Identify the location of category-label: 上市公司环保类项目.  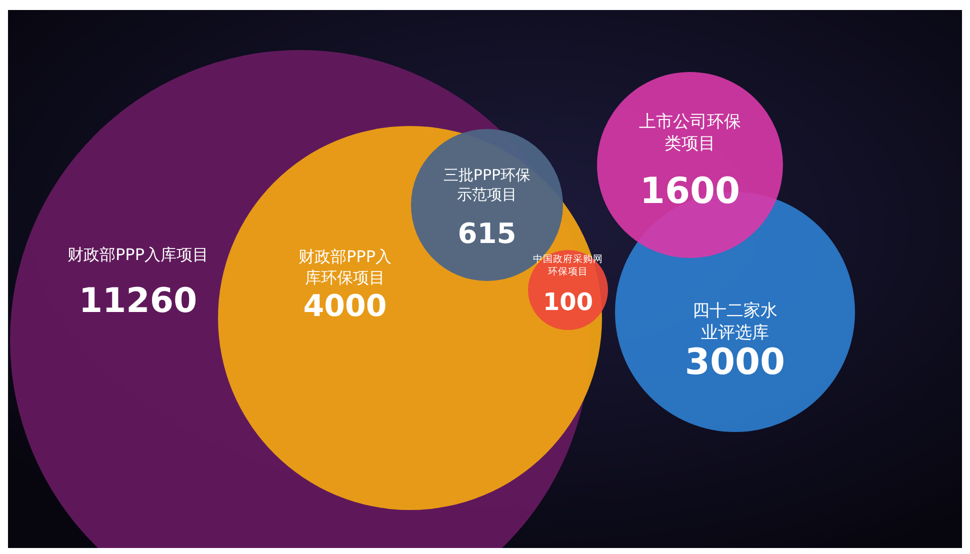
(690, 133).